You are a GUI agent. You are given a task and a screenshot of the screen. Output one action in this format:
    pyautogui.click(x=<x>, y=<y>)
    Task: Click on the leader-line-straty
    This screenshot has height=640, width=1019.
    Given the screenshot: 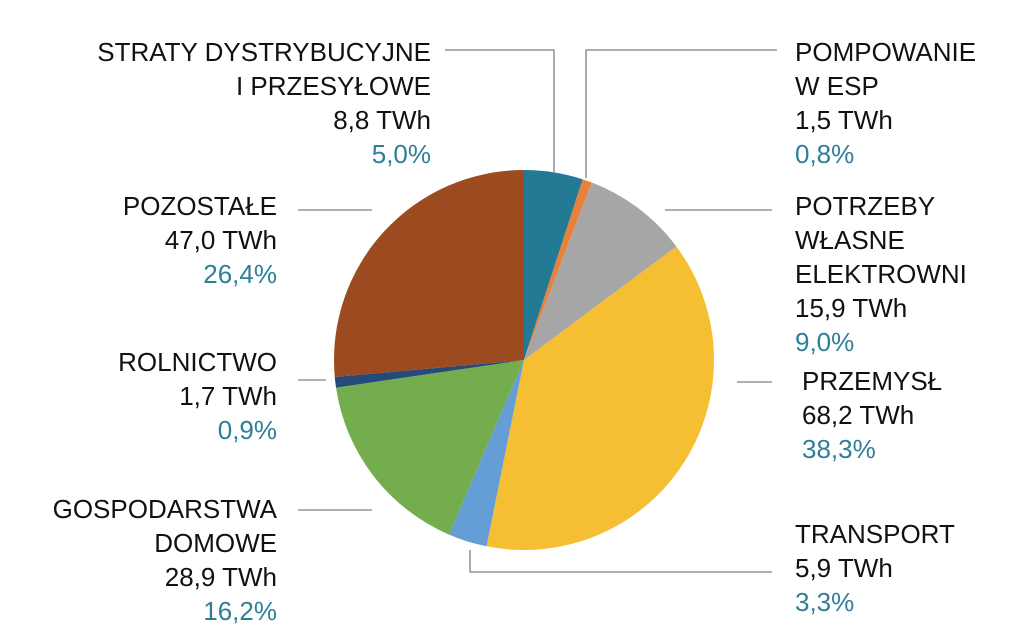 What is the action you would take?
    pyautogui.click(x=500, y=110)
    